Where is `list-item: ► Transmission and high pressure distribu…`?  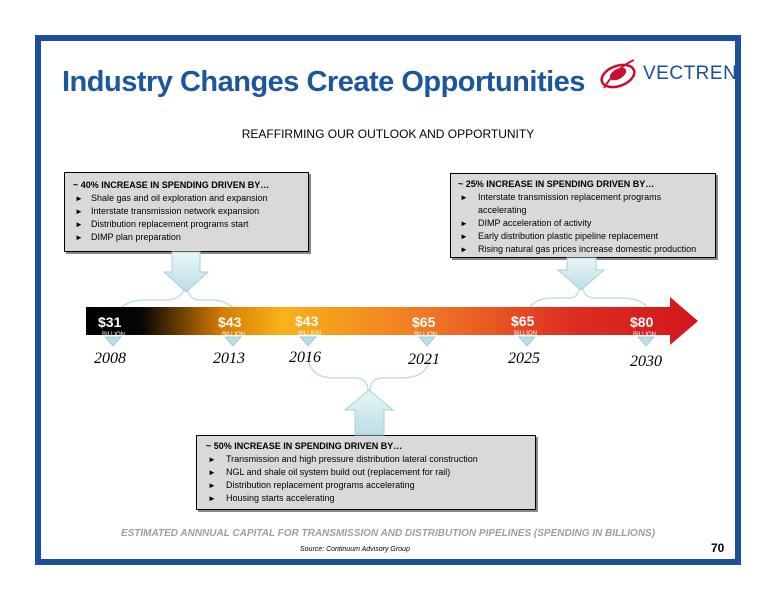 list-item: ► Transmission and high pressure distribu… is located at coordinates (343, 459).